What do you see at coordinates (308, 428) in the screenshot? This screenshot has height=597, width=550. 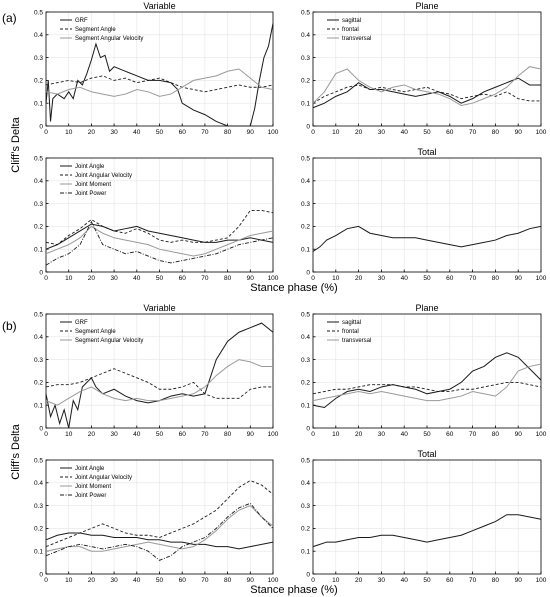 I see `panel-6-y-tick-label: 0` at bounding box center [308, 428].